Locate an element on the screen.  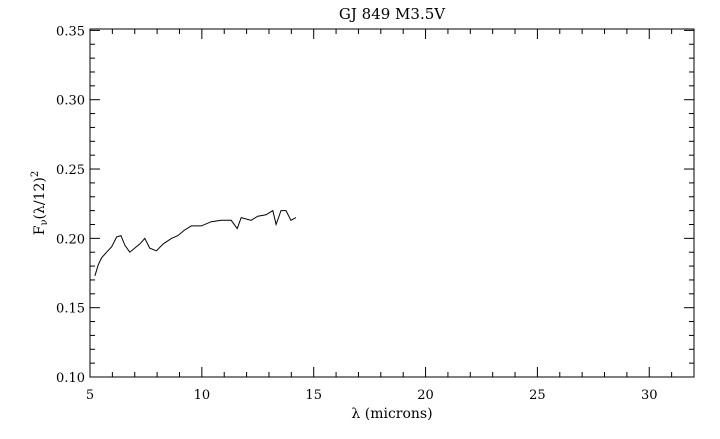
x-tick-label: 20 is located at coordinates (425, 395).